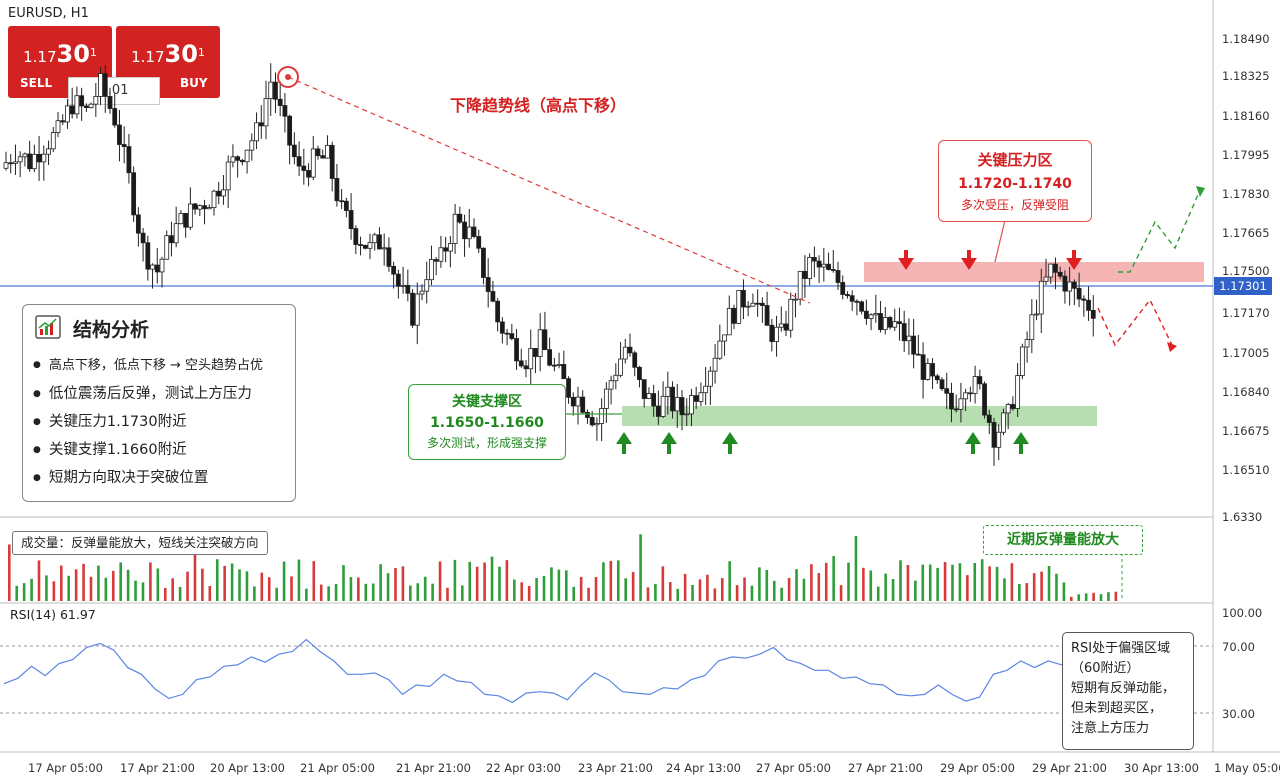  Describe the element at coordinates (533, 671) in the screenshot. I see `rsi-line` at that location.